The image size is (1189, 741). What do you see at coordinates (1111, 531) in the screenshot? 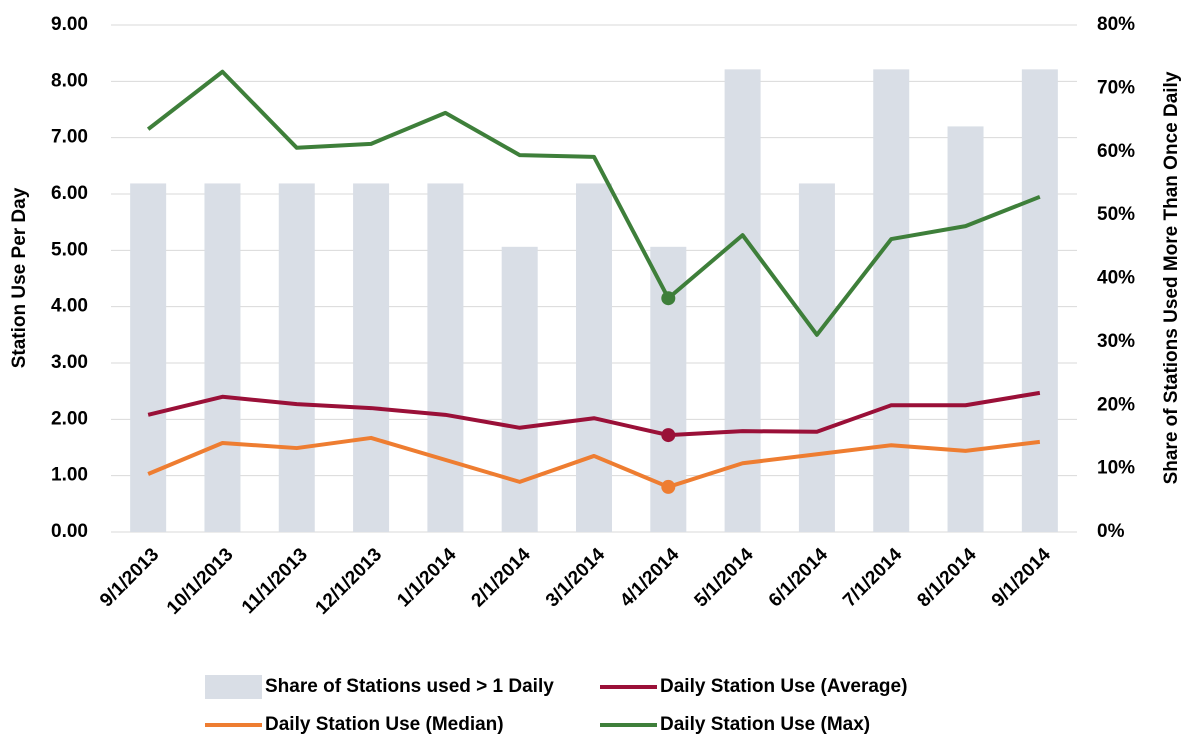
I see `y2-tick-label: 0%` at bounding box center [1111, 531].